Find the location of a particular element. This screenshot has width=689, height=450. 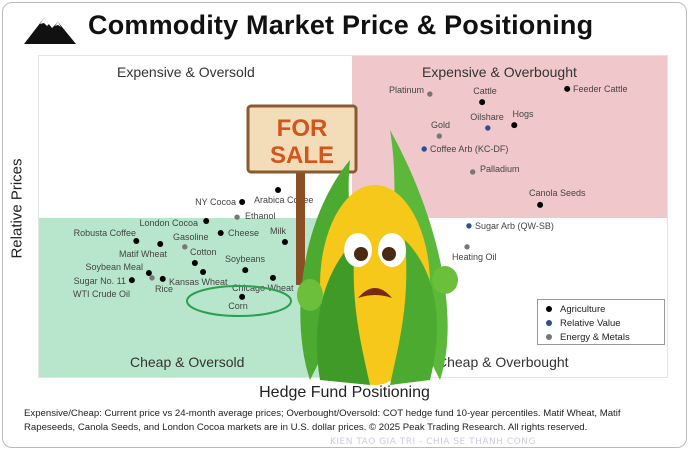

data-point-wti-crude-oil is located at coordinates (152, 278).